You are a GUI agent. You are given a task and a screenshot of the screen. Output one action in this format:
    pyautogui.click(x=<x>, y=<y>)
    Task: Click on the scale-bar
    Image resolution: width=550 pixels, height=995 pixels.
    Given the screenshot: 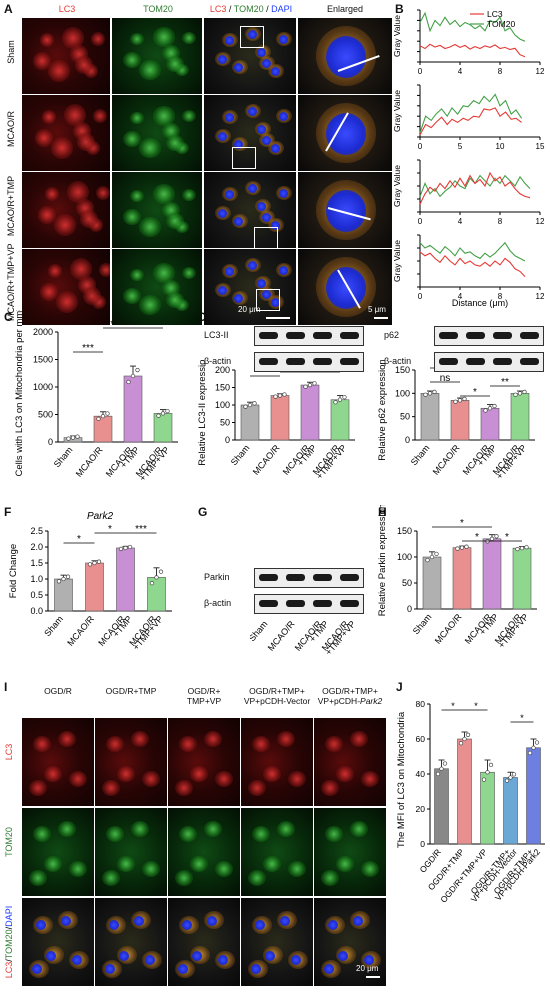 What is the action you would take?
    pyautogui.click(x=278, y=318)
    